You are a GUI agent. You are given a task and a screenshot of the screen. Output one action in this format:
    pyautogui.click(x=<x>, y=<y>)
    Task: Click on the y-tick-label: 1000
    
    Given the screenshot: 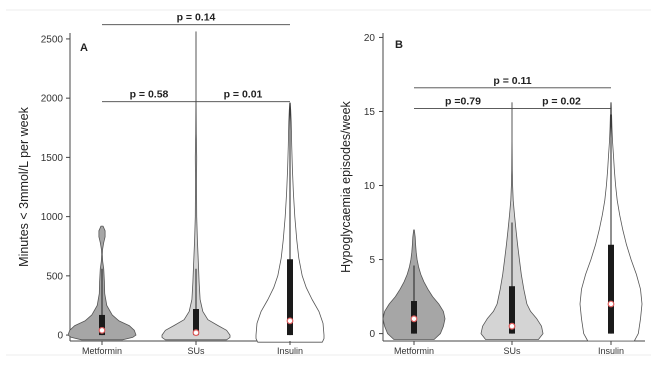 What is the action you would take?
    pyautogui.click(x=52, y=217)
    